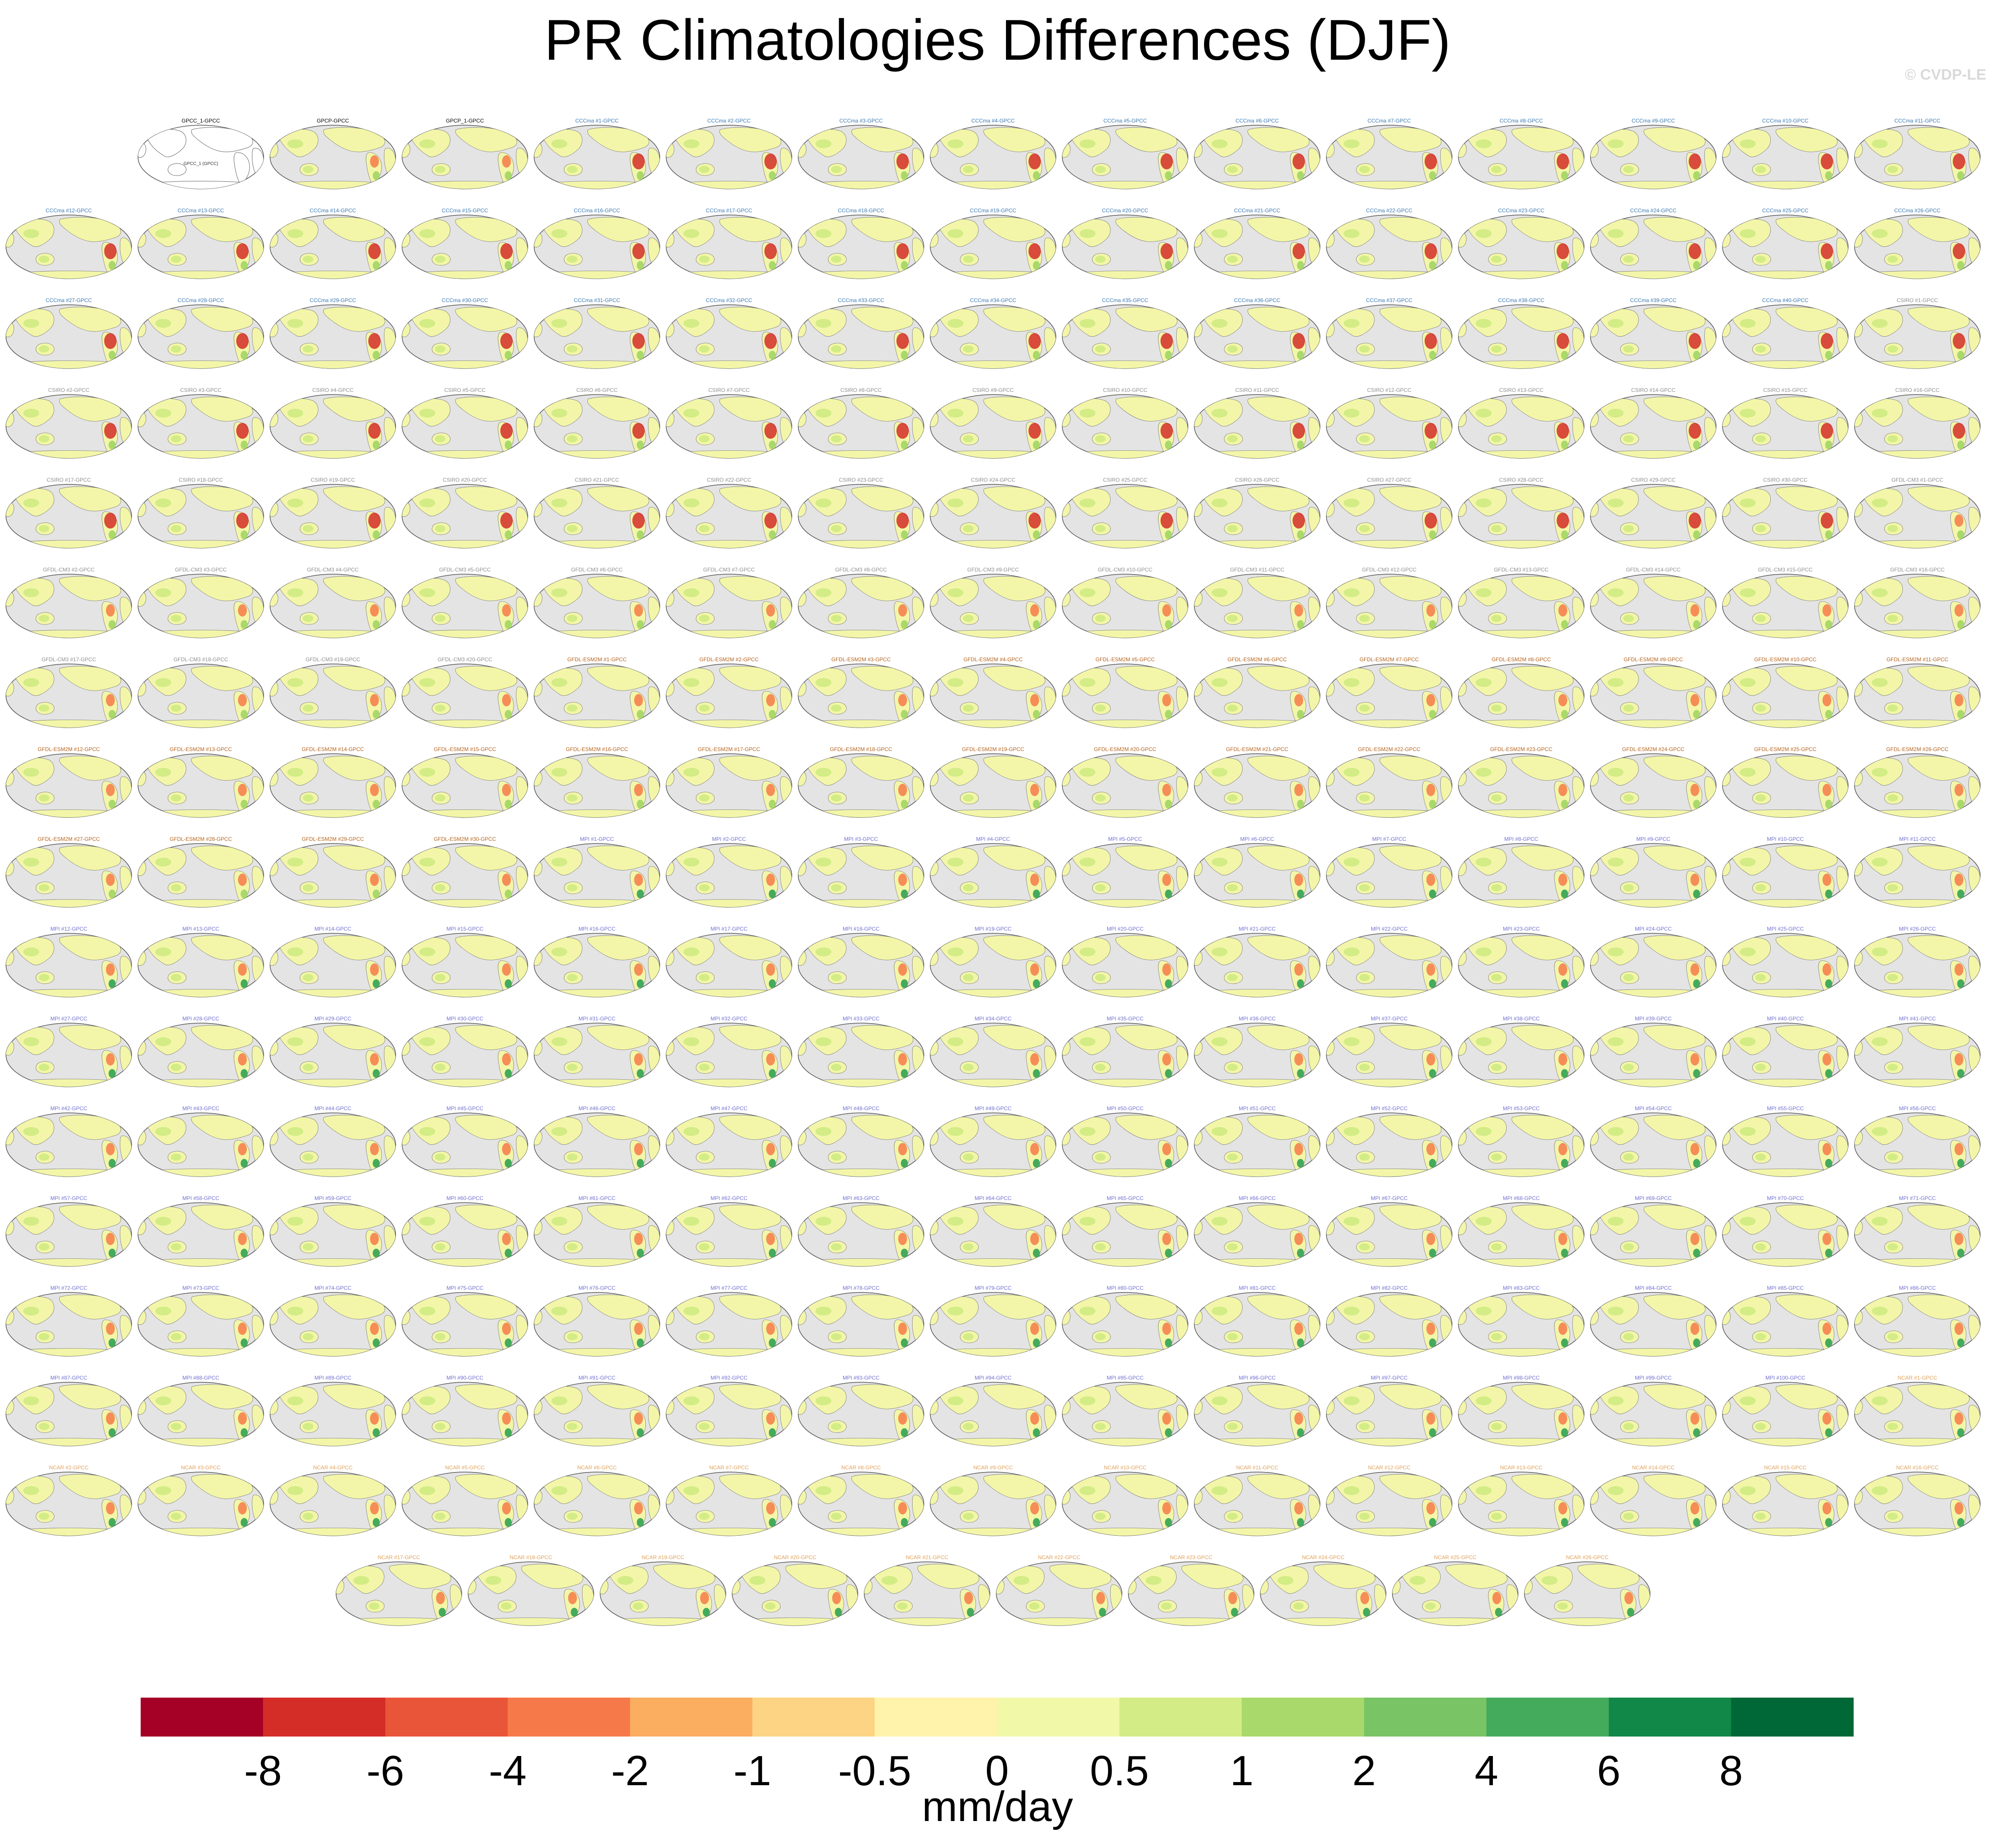  What do you see at coordinates (333, 390) in the screenshot?
I see `map-panel-title: CSIRO #4-GPCC` at bounding box center [333, 390].